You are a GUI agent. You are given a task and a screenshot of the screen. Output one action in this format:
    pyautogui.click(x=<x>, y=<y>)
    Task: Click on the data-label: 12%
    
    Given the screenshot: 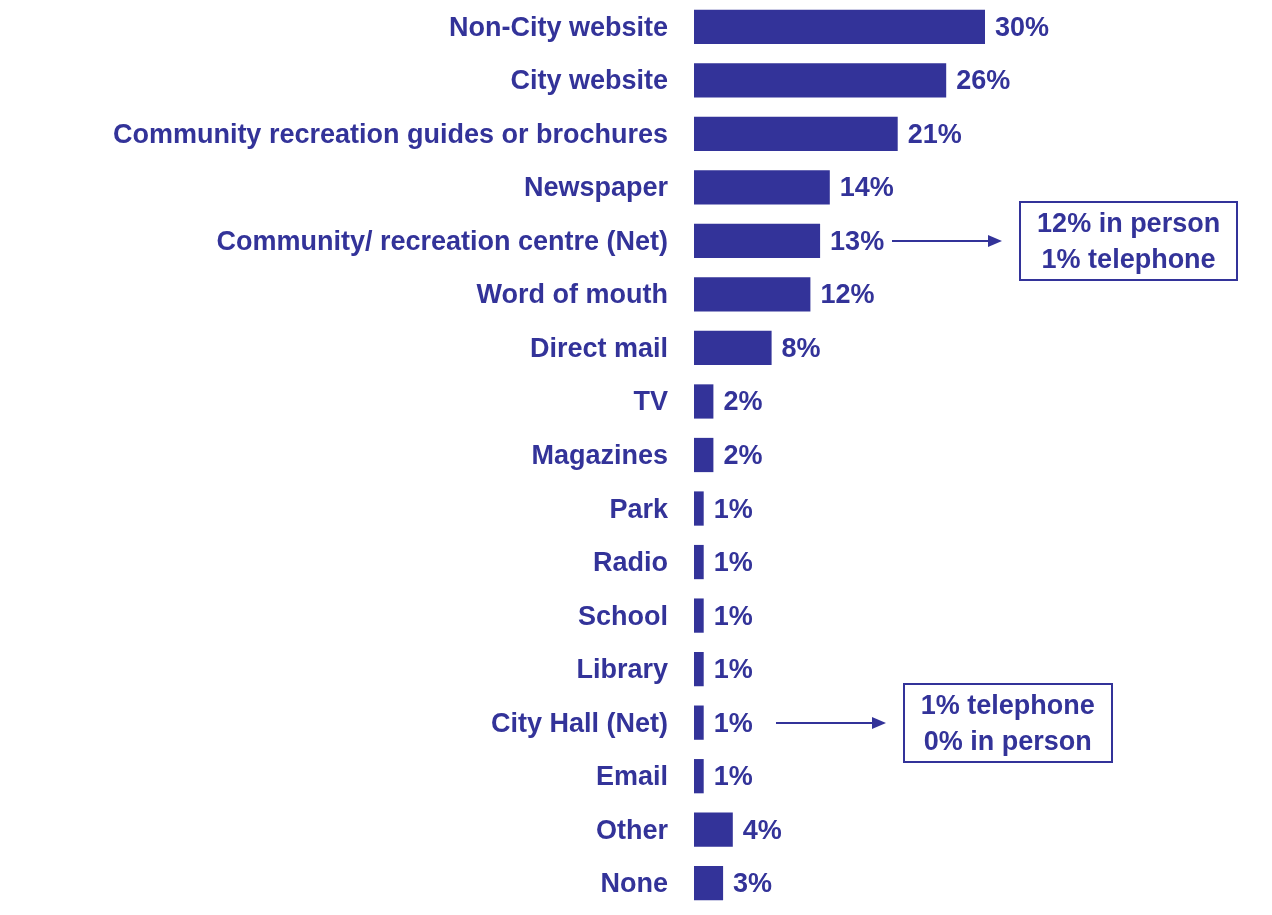 What is the action you would take?
    pyautogui.click(x=847, y=294)
    